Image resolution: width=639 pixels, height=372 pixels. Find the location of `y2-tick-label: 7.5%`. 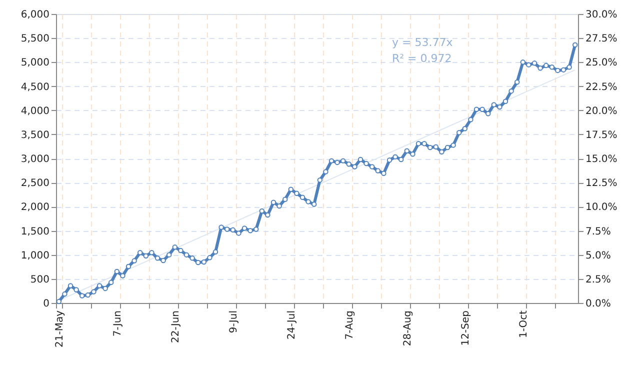

y2-tick-label: 7.5% is located at coordinates (598, 232).